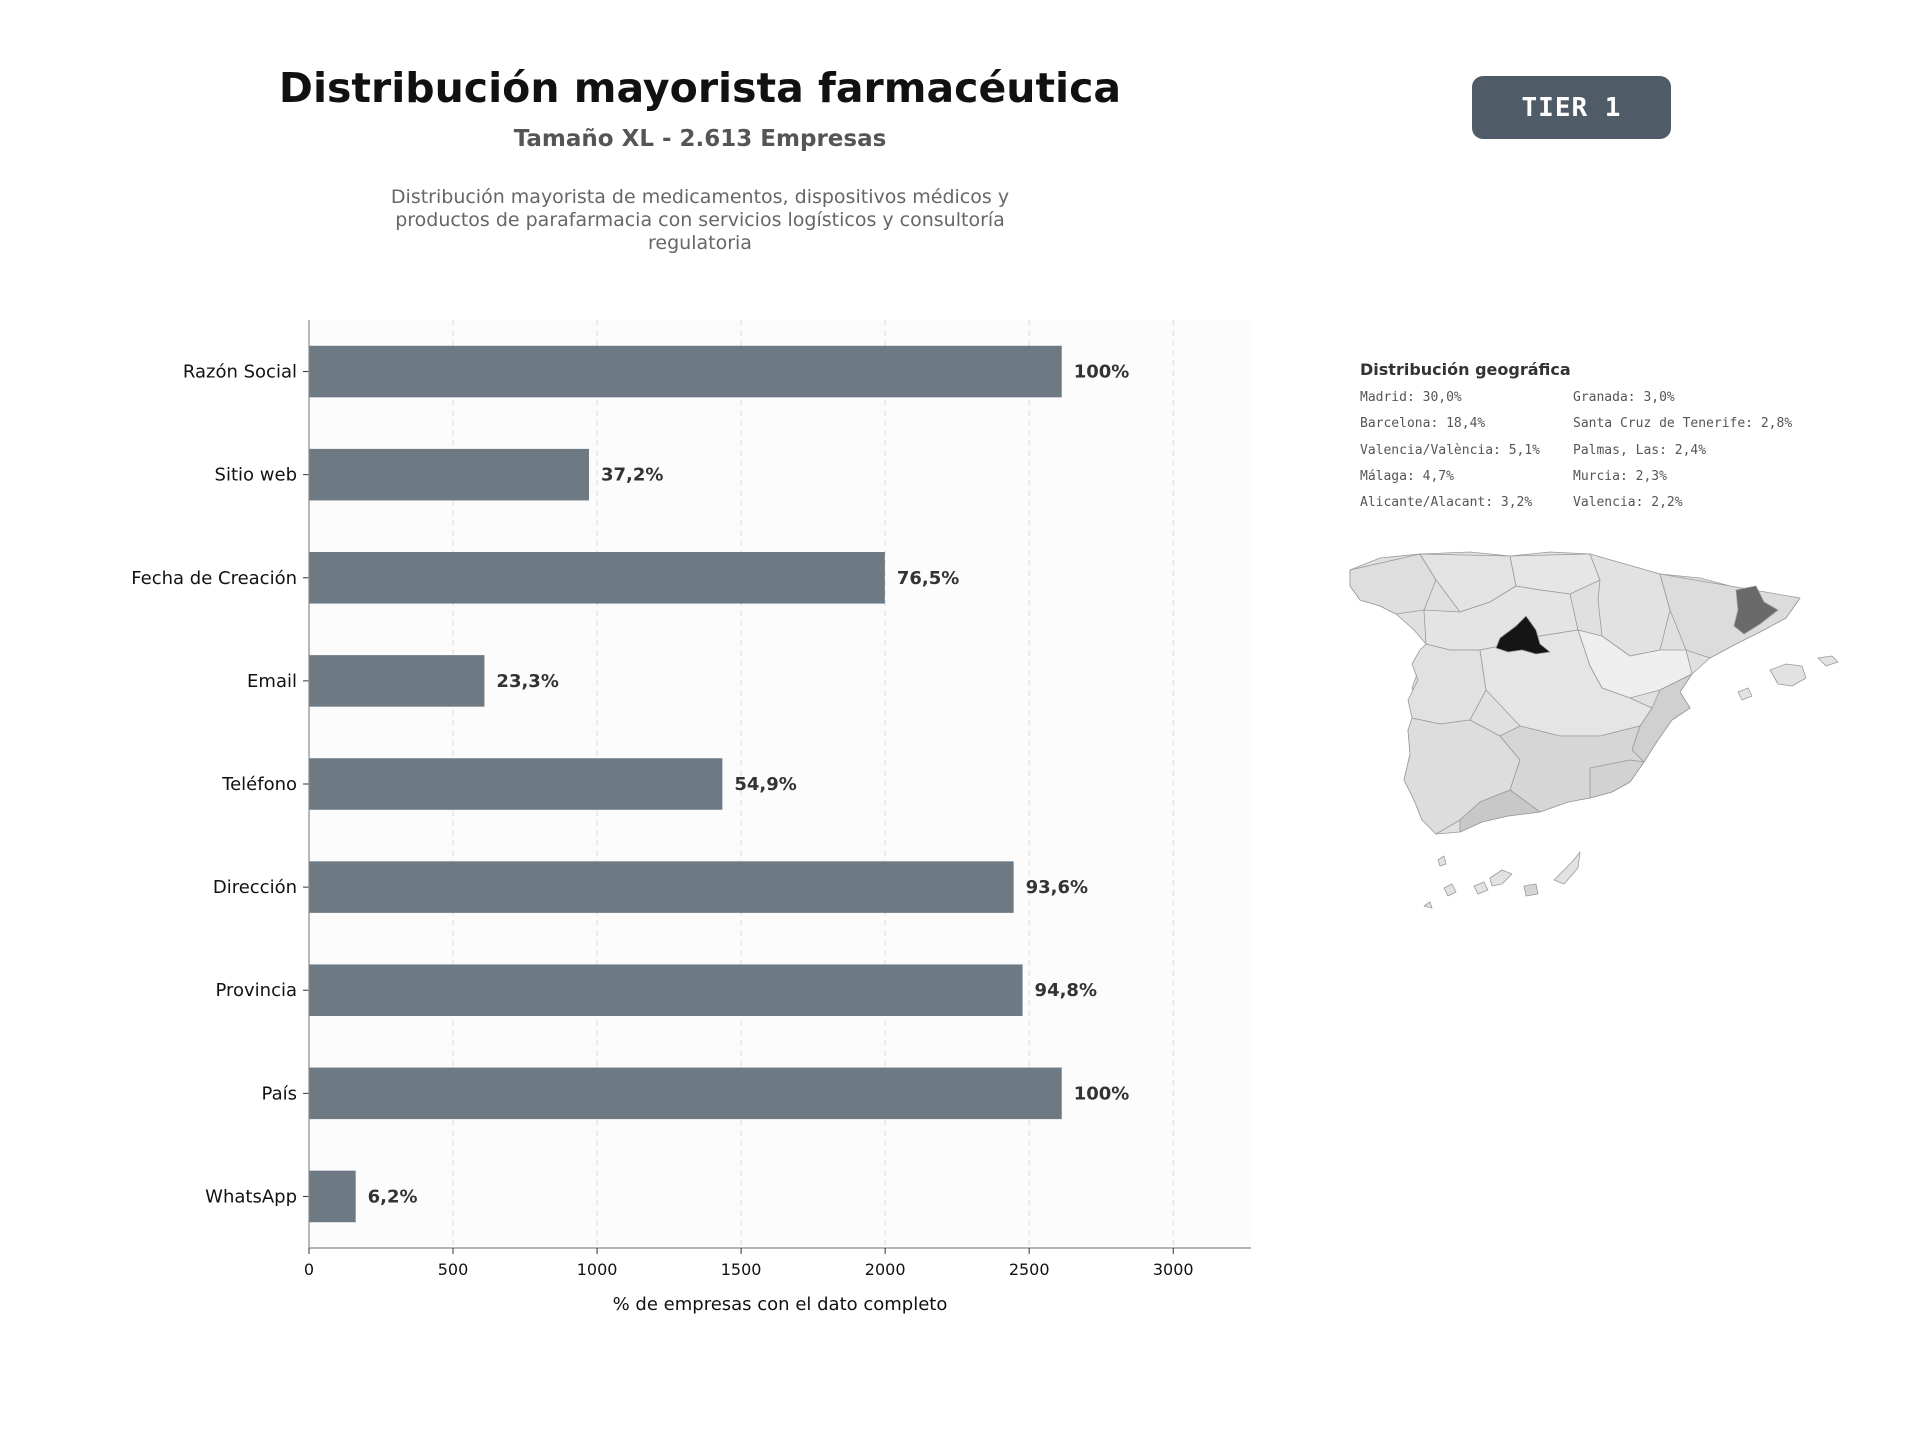  I want to click on y-tick-label: Dirección, so click(255, 887).